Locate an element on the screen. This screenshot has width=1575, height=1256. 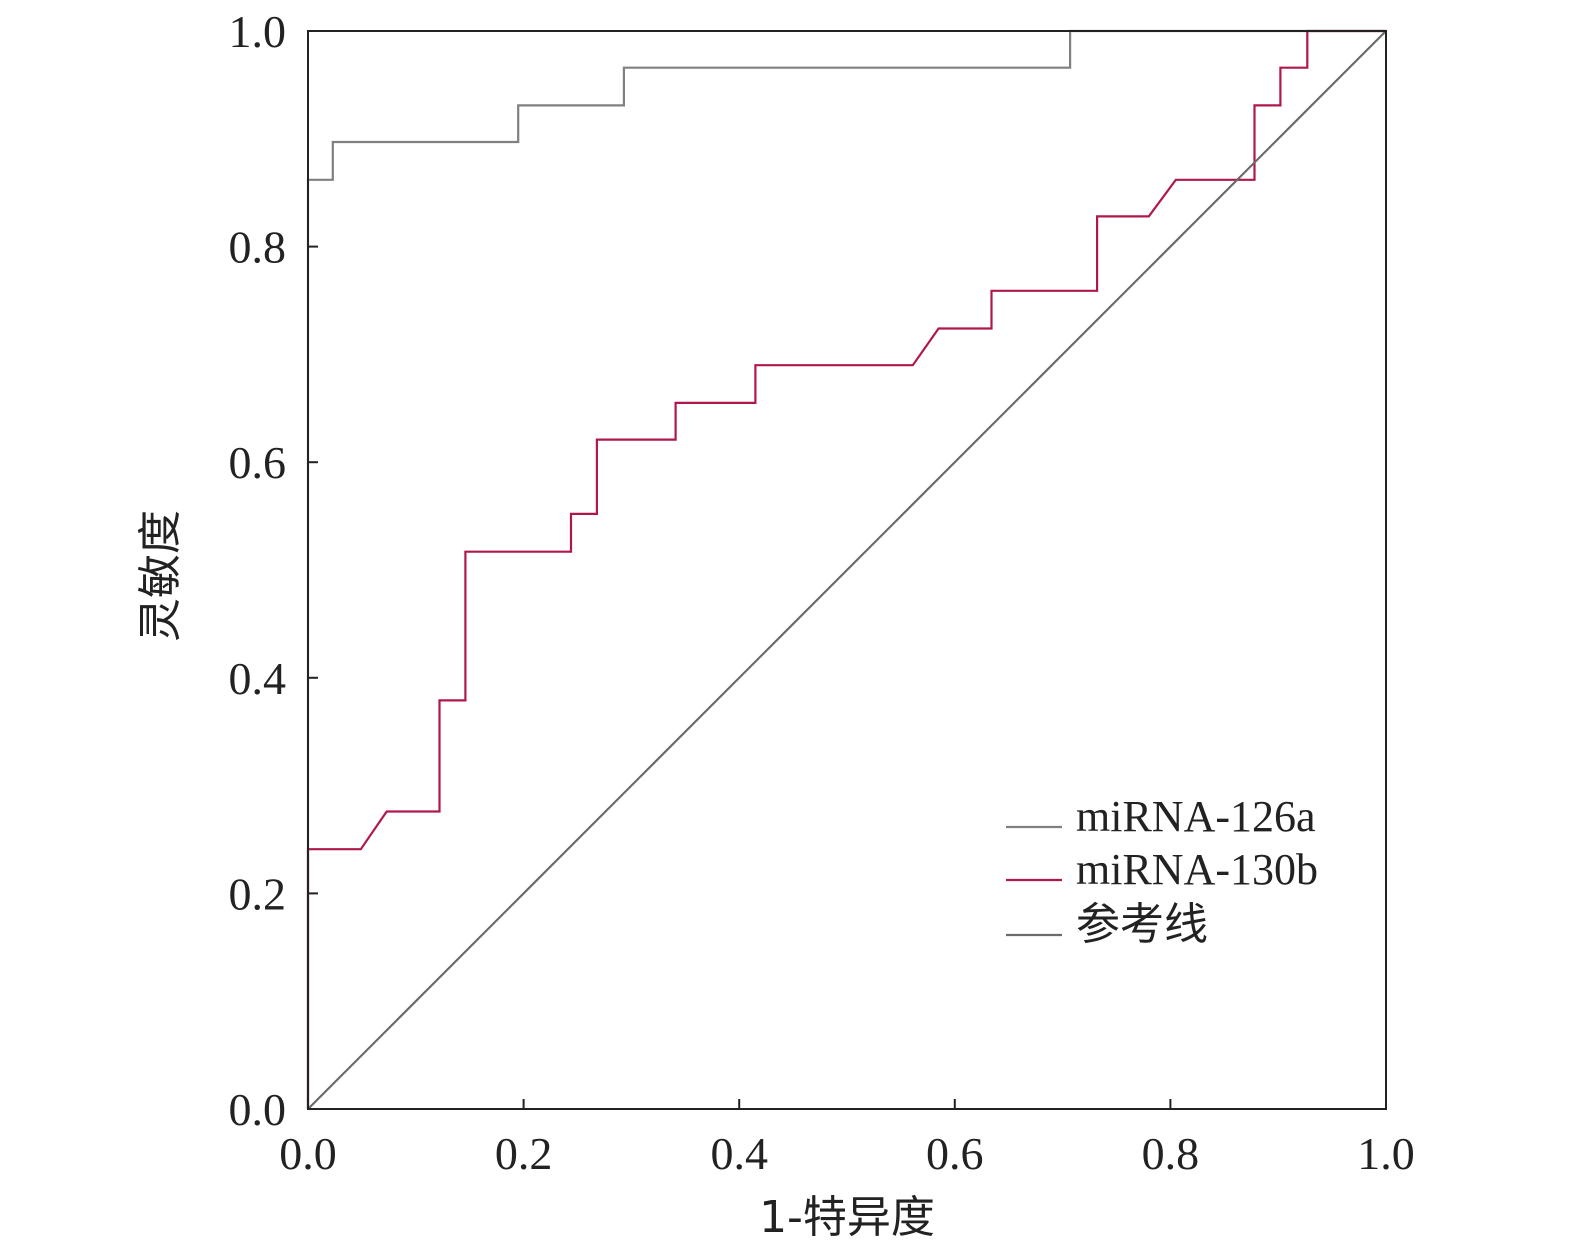
x-tick-label: 0.2 is located at coordinates (524, 1153).